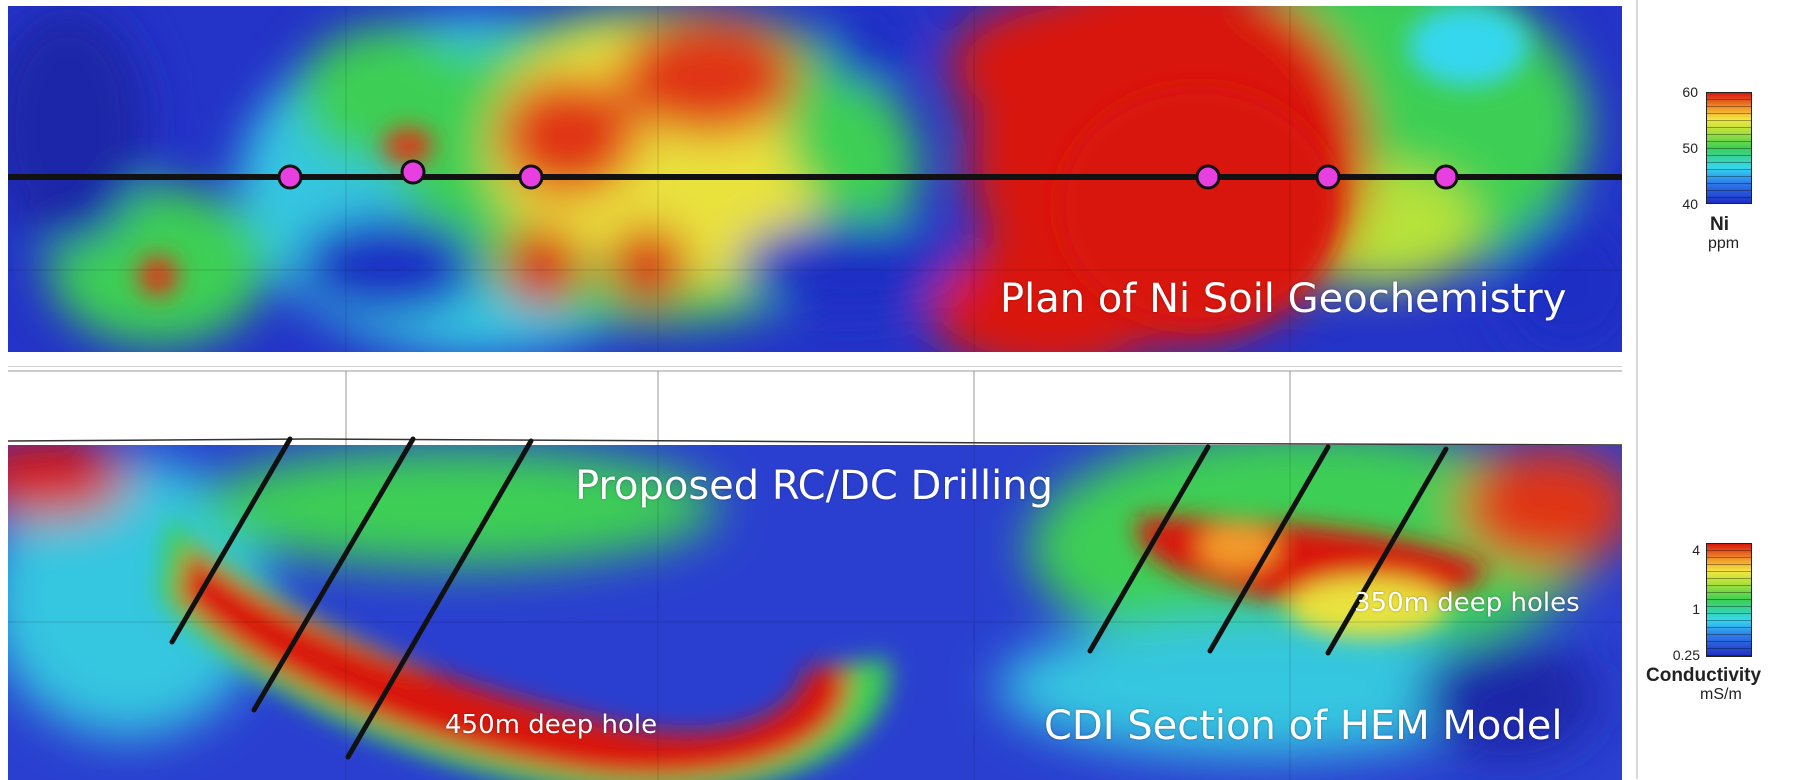 The height and width of the screenshot is (780, 1798). Describe the element at coordinates (1690, 204) in the screenshot. I see `ni-tick: 40` at that location.